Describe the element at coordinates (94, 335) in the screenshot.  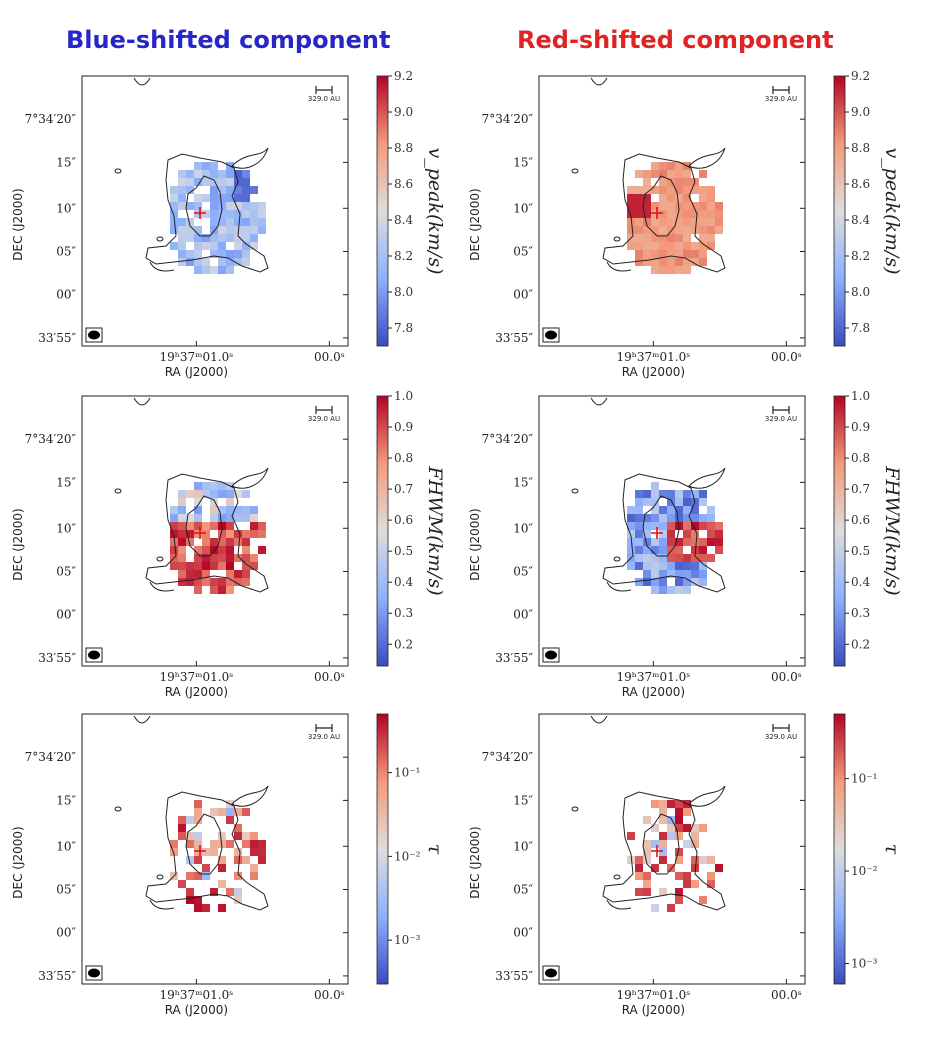
I see `beam-ellipse` at that location.